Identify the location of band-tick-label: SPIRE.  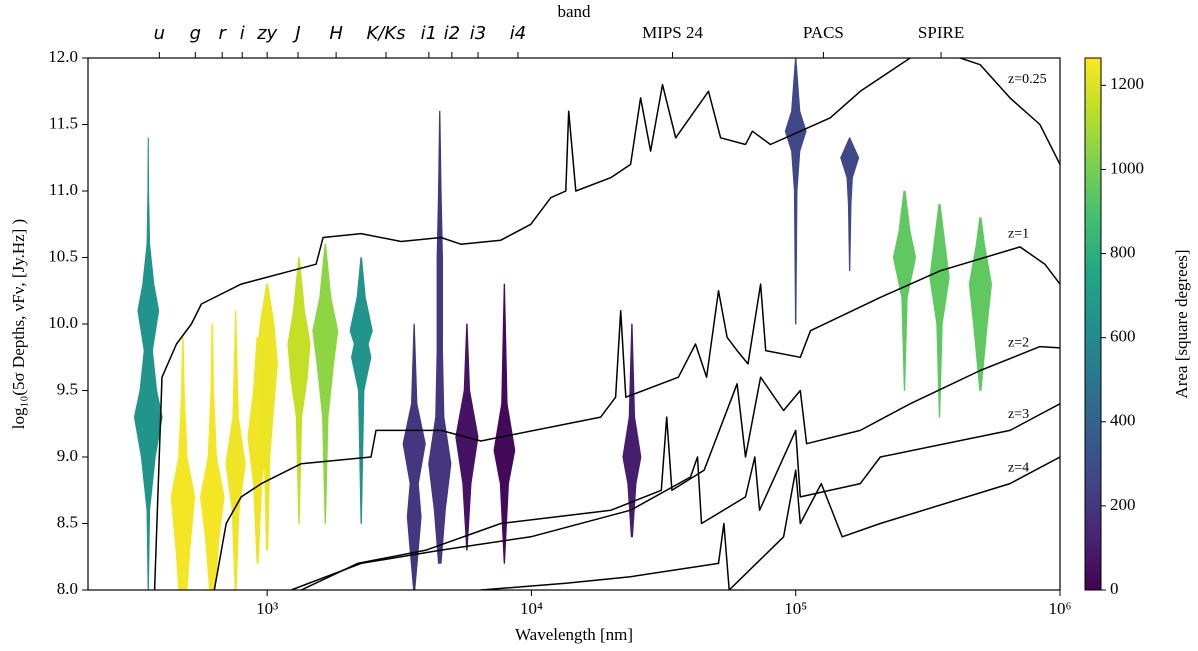
(941, 32).